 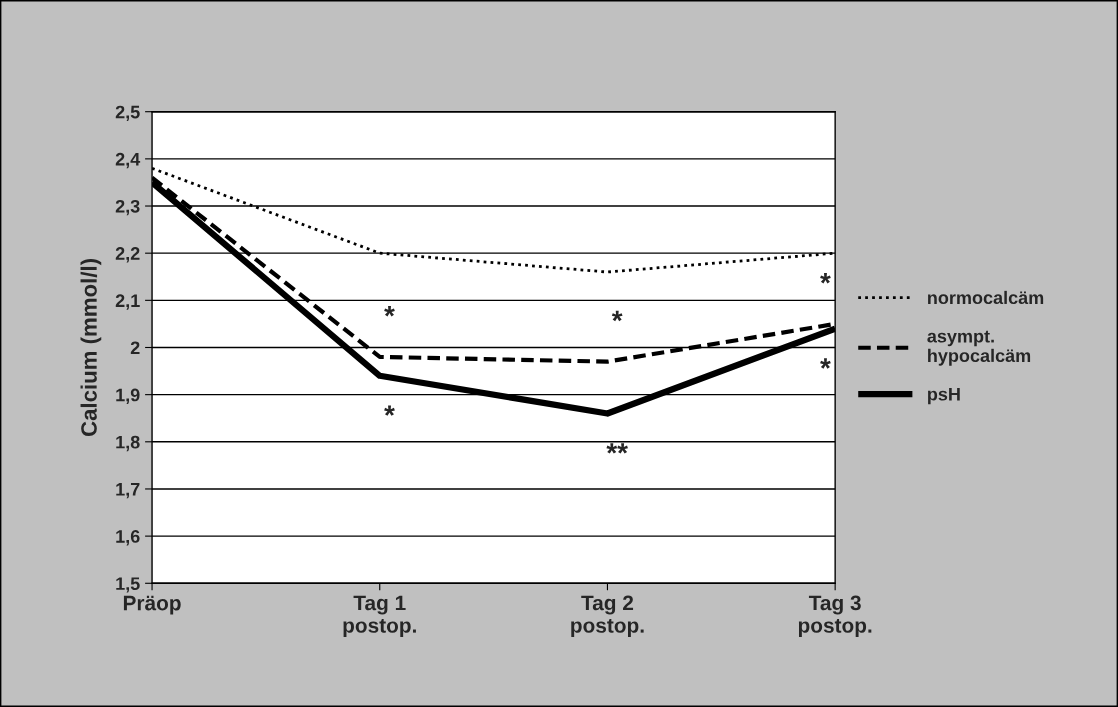 I want to click on y-tick-label: 2,1, so click(x=127, y=302).